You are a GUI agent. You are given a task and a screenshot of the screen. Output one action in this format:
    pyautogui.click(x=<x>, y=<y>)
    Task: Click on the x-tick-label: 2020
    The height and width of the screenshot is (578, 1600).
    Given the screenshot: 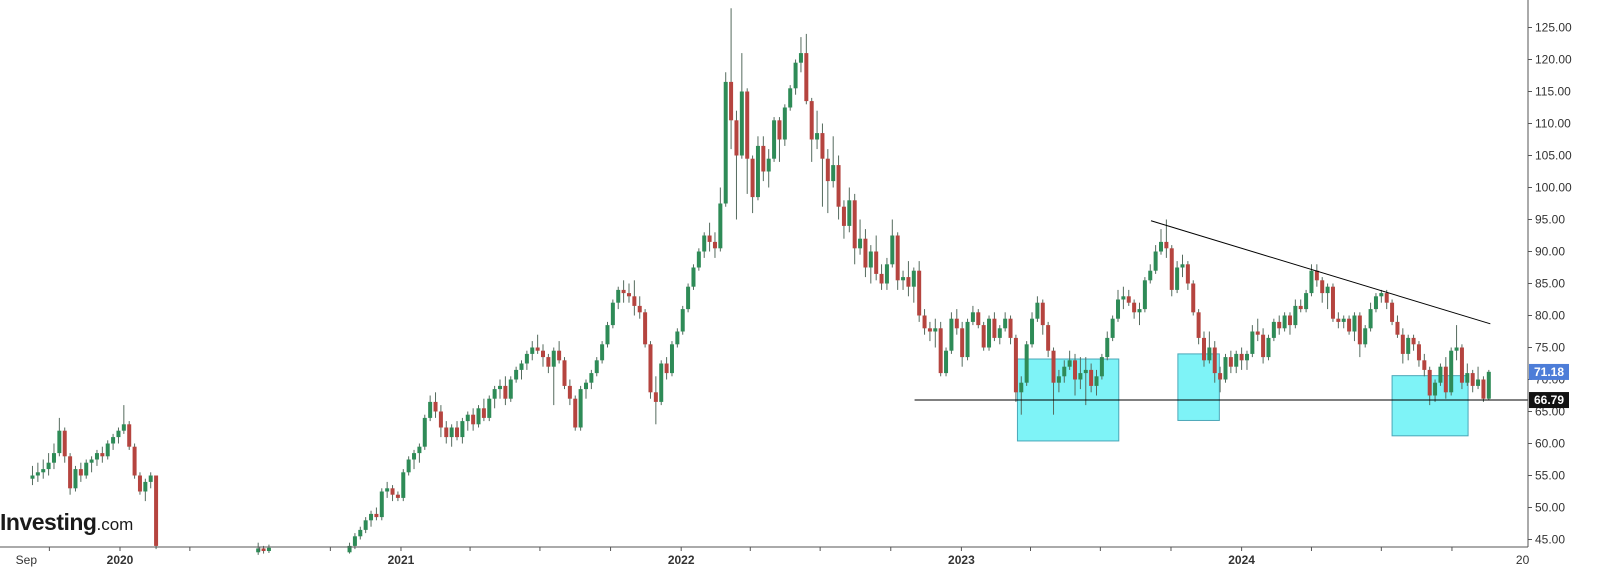 What is the action you would take?
    pyautogui.click(x=120, y=560)
    